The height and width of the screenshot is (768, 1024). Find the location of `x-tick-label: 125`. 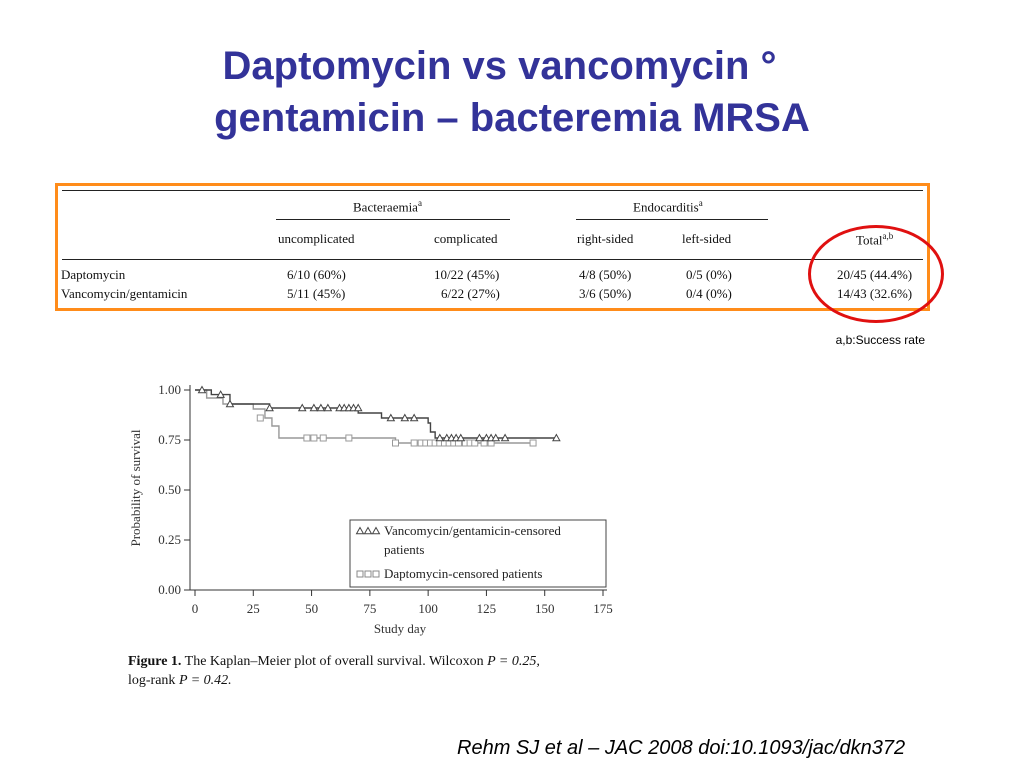

x-tick-label: 125 is located at coordinates (487, 608).